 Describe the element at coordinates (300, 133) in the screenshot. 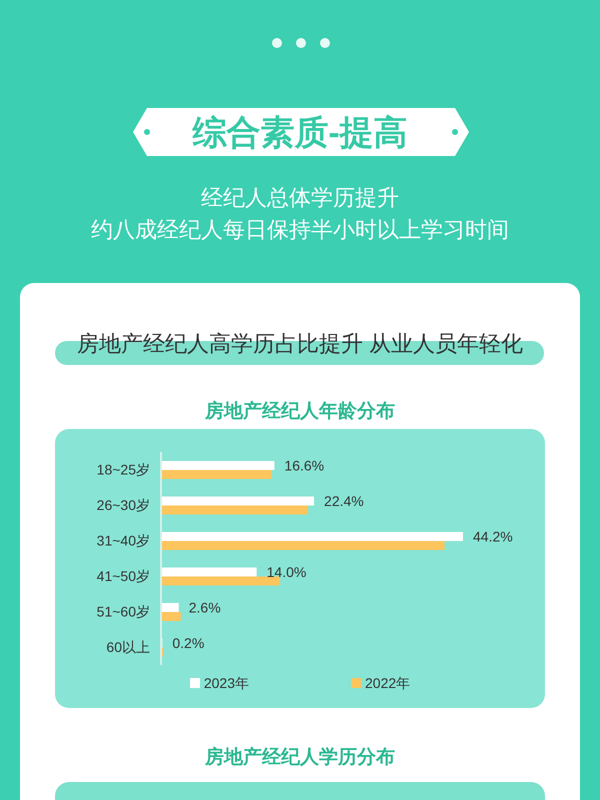

I see `text: 综合素质-提高` at that location.